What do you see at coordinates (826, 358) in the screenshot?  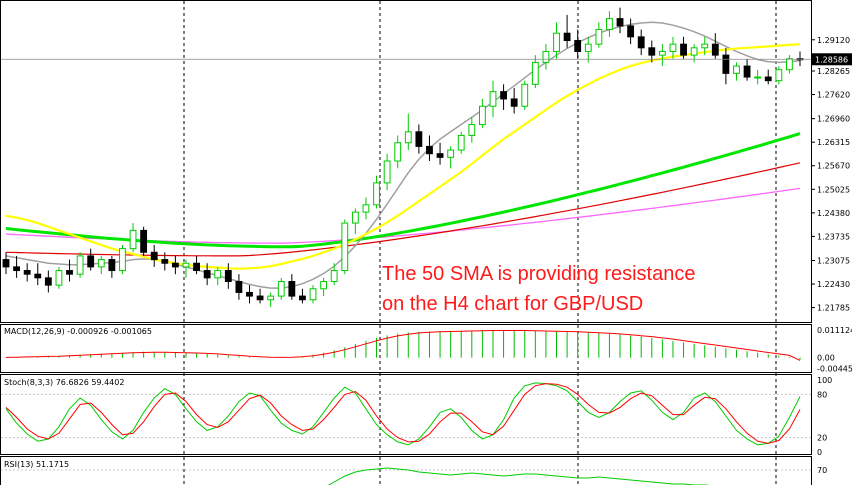 I see `macd-tick-label: 0.00` at bounding box center [826, 358].